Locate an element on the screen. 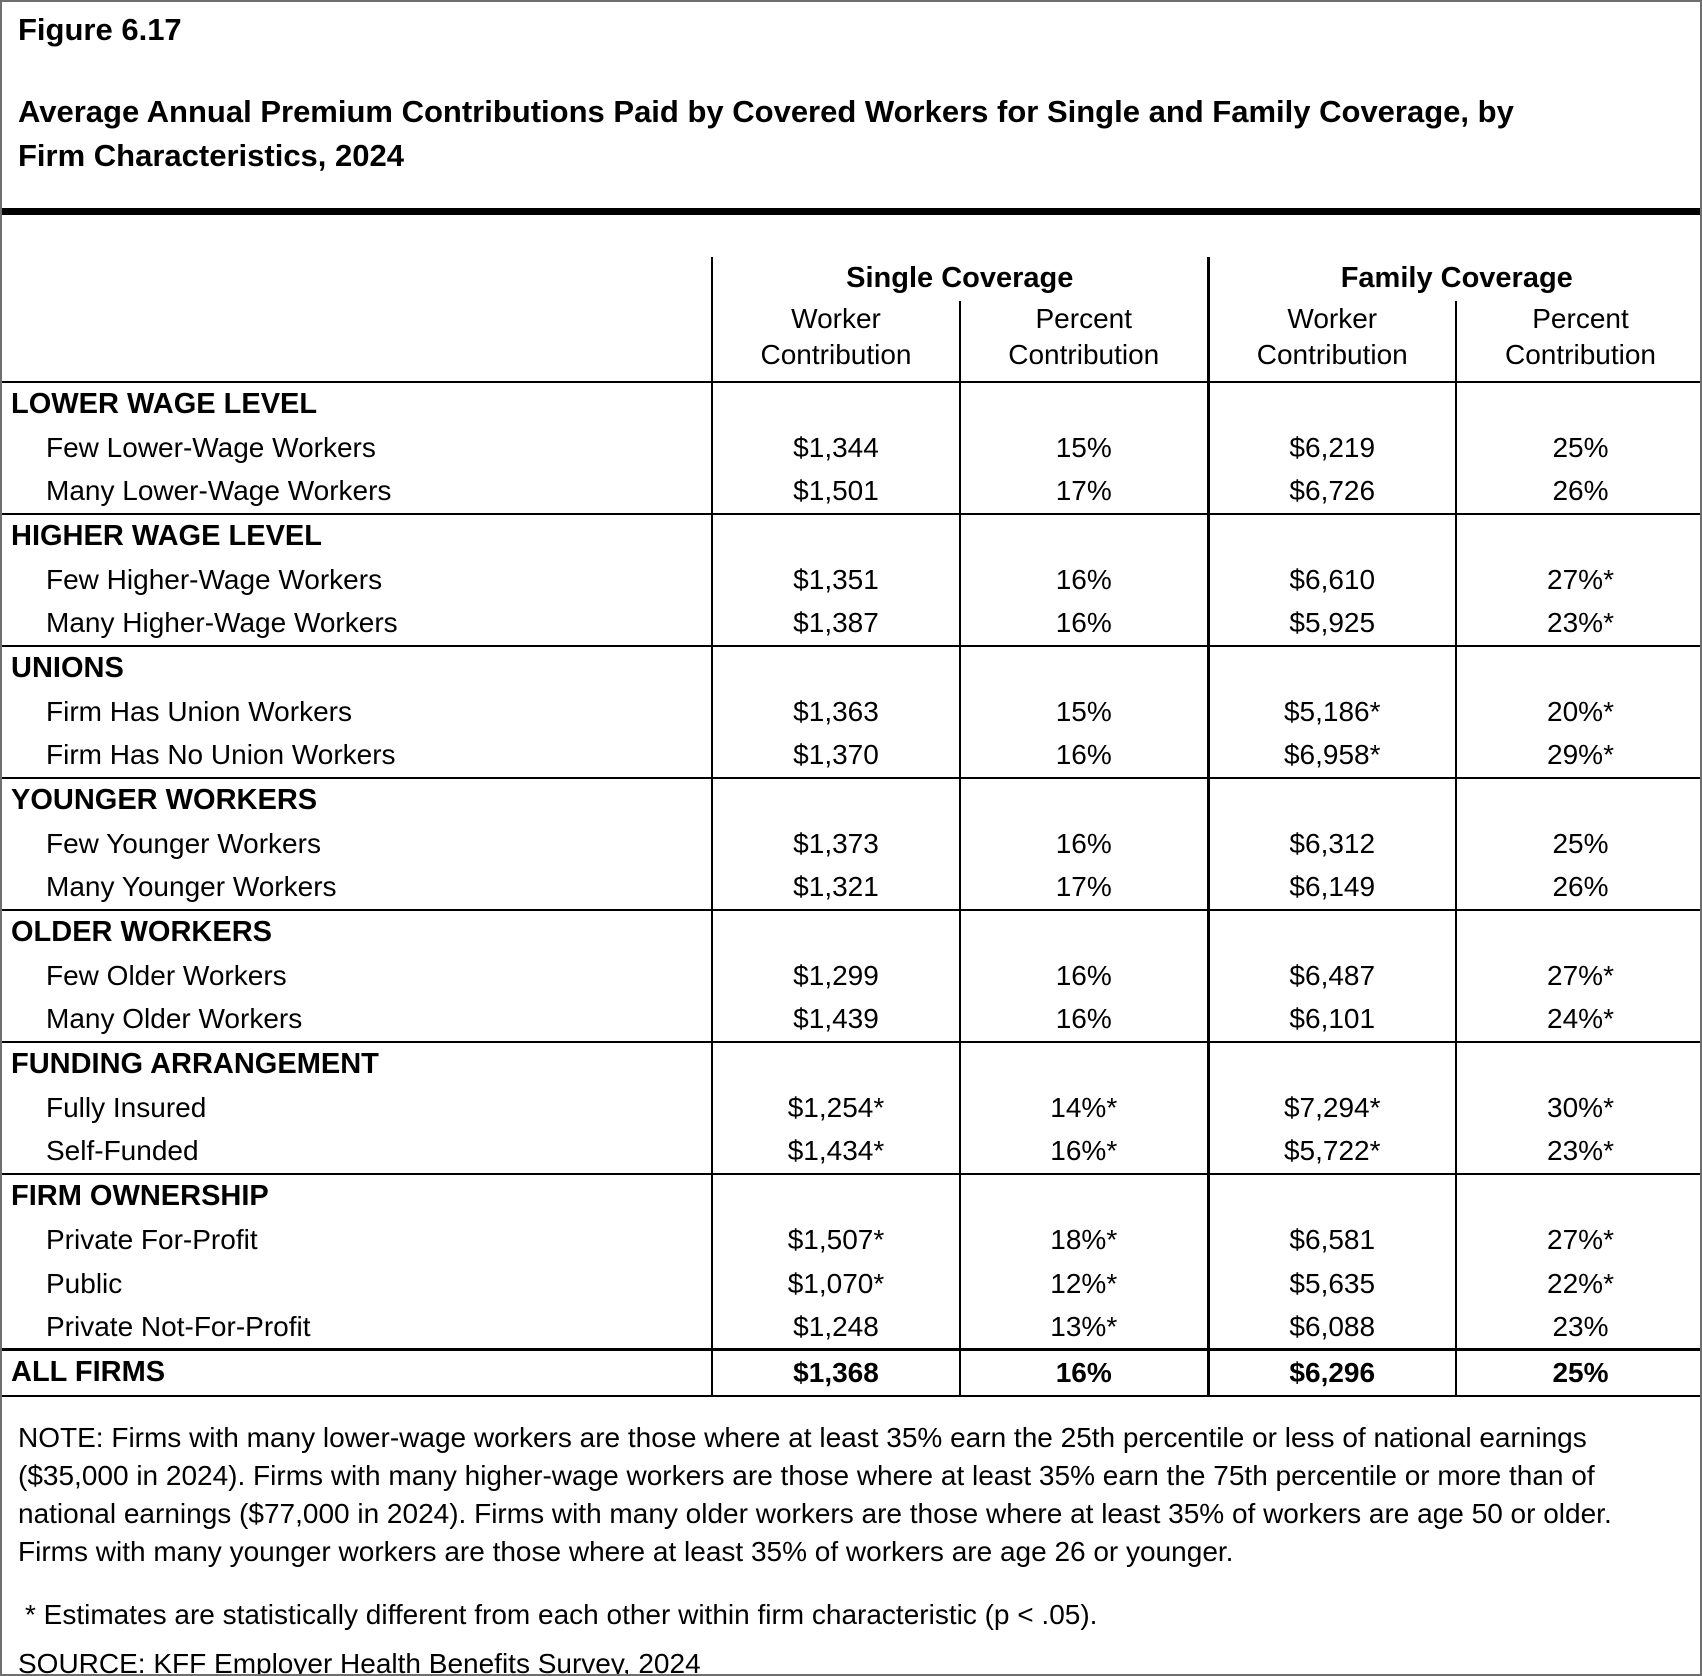  cell-value: 20%* is located at coordinates (1577, 711).